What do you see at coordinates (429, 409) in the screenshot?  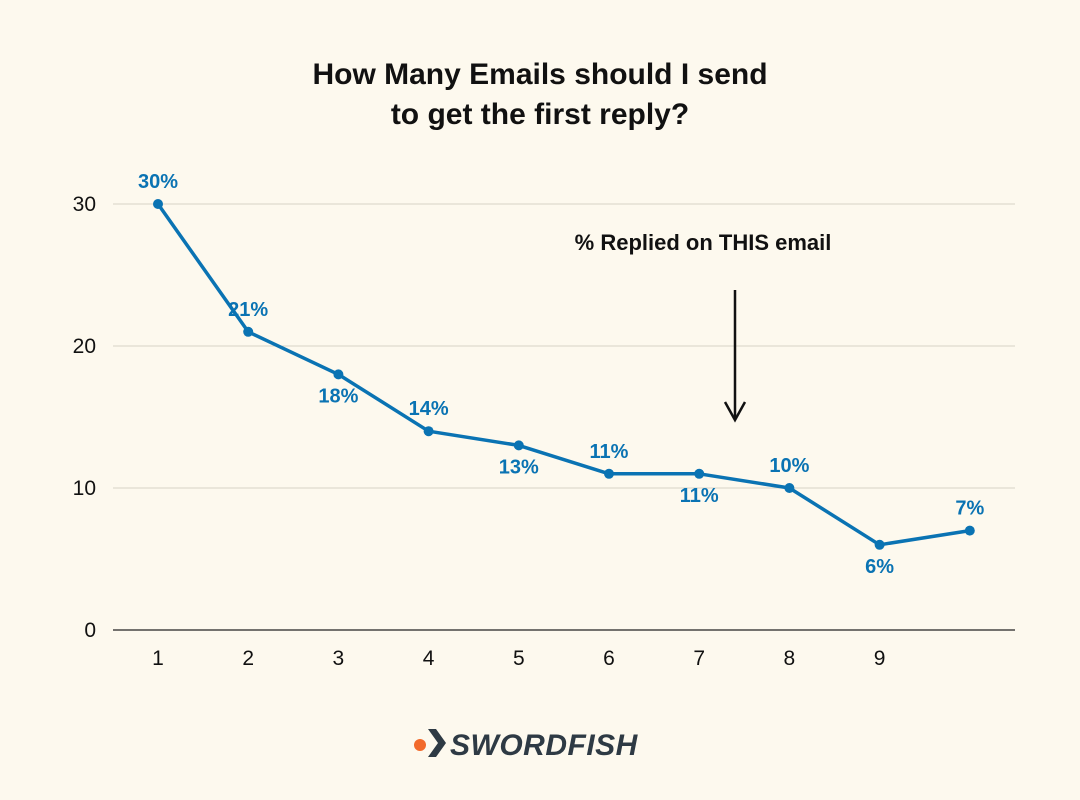 I see `data-label: 14%` at bounding box center [429, 409].